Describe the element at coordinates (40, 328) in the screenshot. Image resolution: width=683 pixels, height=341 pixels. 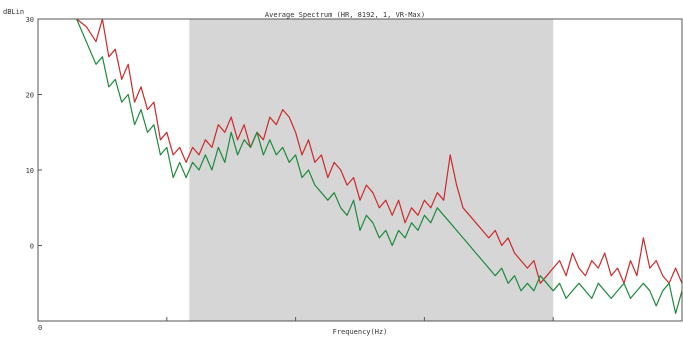
I see `x-tick-label: 0` at that location.